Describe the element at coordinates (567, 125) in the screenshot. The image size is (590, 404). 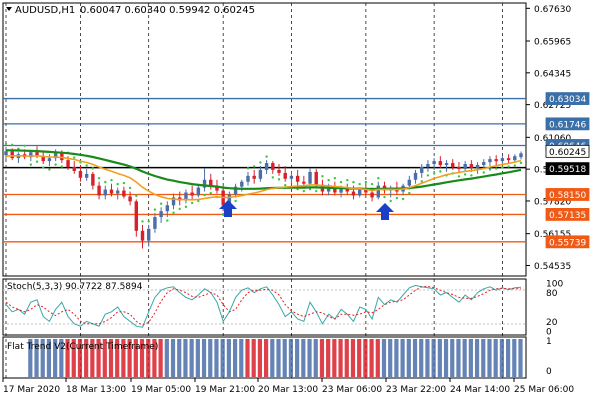
I see `price-tag-label: 0.61746` at that location.